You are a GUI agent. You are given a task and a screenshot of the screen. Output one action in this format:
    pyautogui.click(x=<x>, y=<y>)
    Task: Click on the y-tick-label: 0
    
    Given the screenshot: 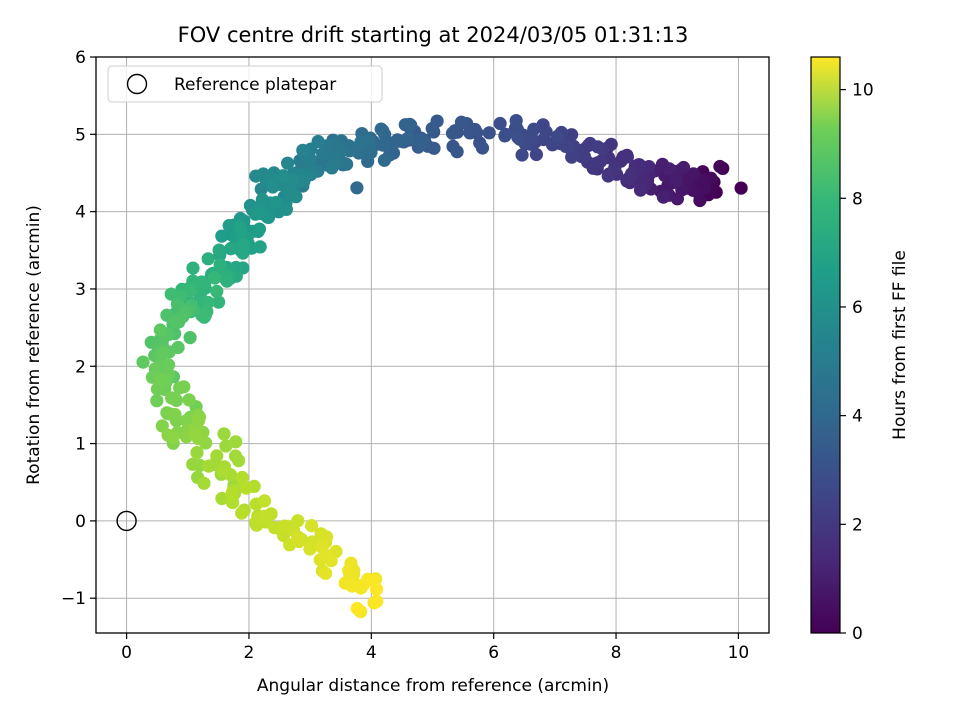 What is the action you would take?
    pyautogui.click(x=80, y=522)
    